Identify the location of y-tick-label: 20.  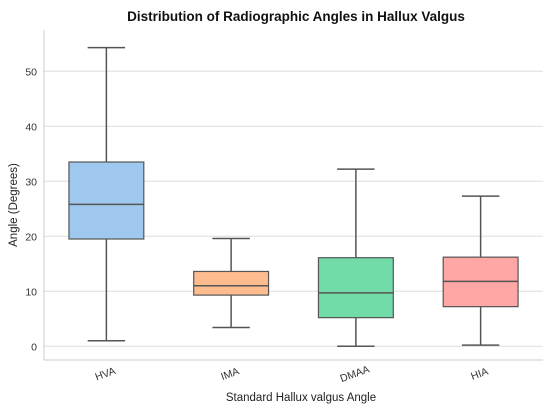
(31, 237).